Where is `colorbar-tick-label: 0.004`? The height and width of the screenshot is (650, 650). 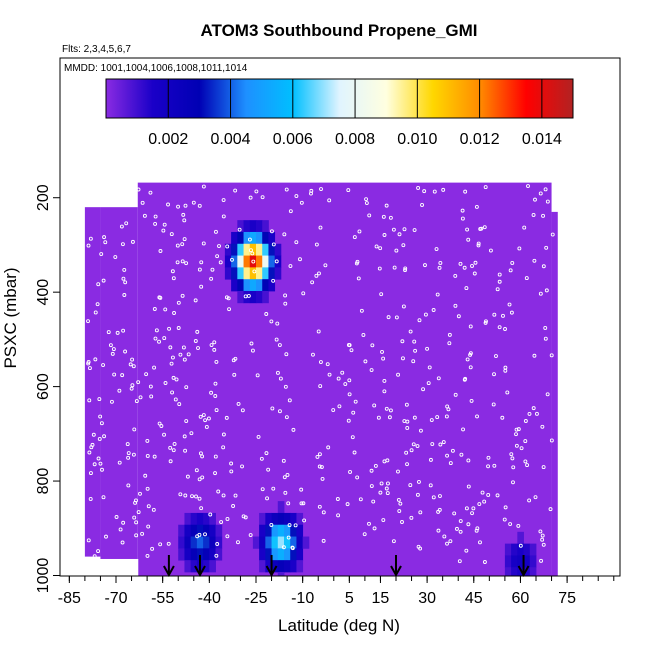 colorbar-tick-label: 0.004 is located at coordinates (231, 139).